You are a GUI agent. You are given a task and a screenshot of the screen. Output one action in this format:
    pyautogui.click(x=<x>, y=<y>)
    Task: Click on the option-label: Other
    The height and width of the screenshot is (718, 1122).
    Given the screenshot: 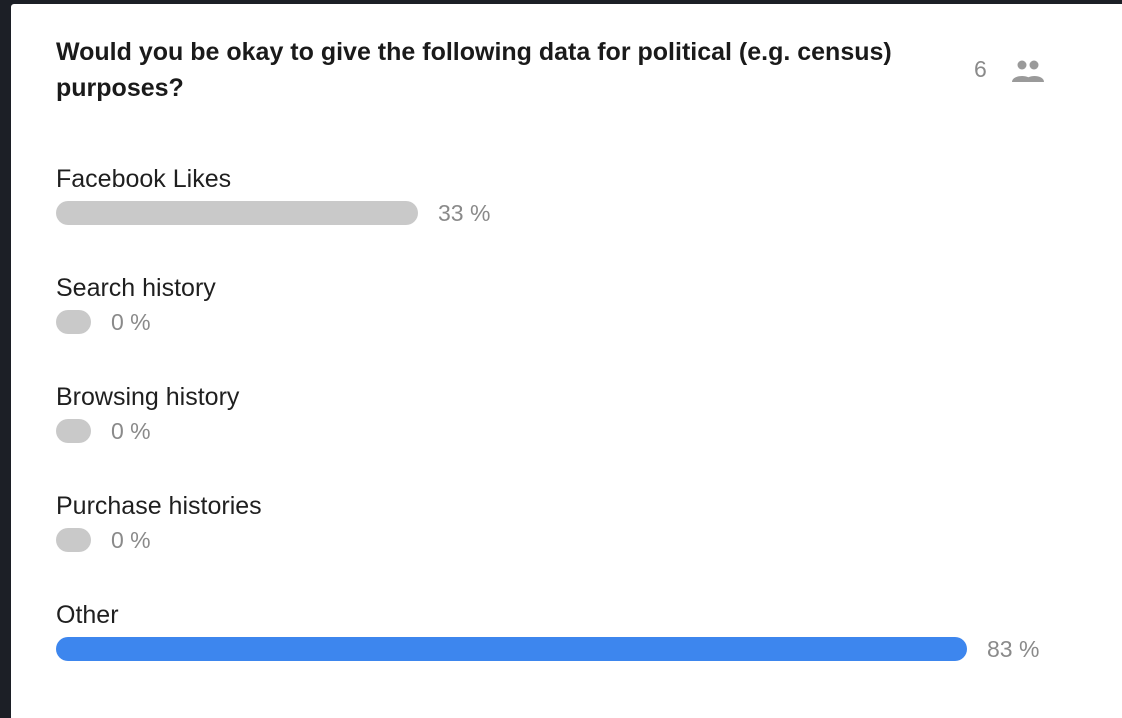 What is the action you would take?
    pyautogui.click(x=87, y=615)
    